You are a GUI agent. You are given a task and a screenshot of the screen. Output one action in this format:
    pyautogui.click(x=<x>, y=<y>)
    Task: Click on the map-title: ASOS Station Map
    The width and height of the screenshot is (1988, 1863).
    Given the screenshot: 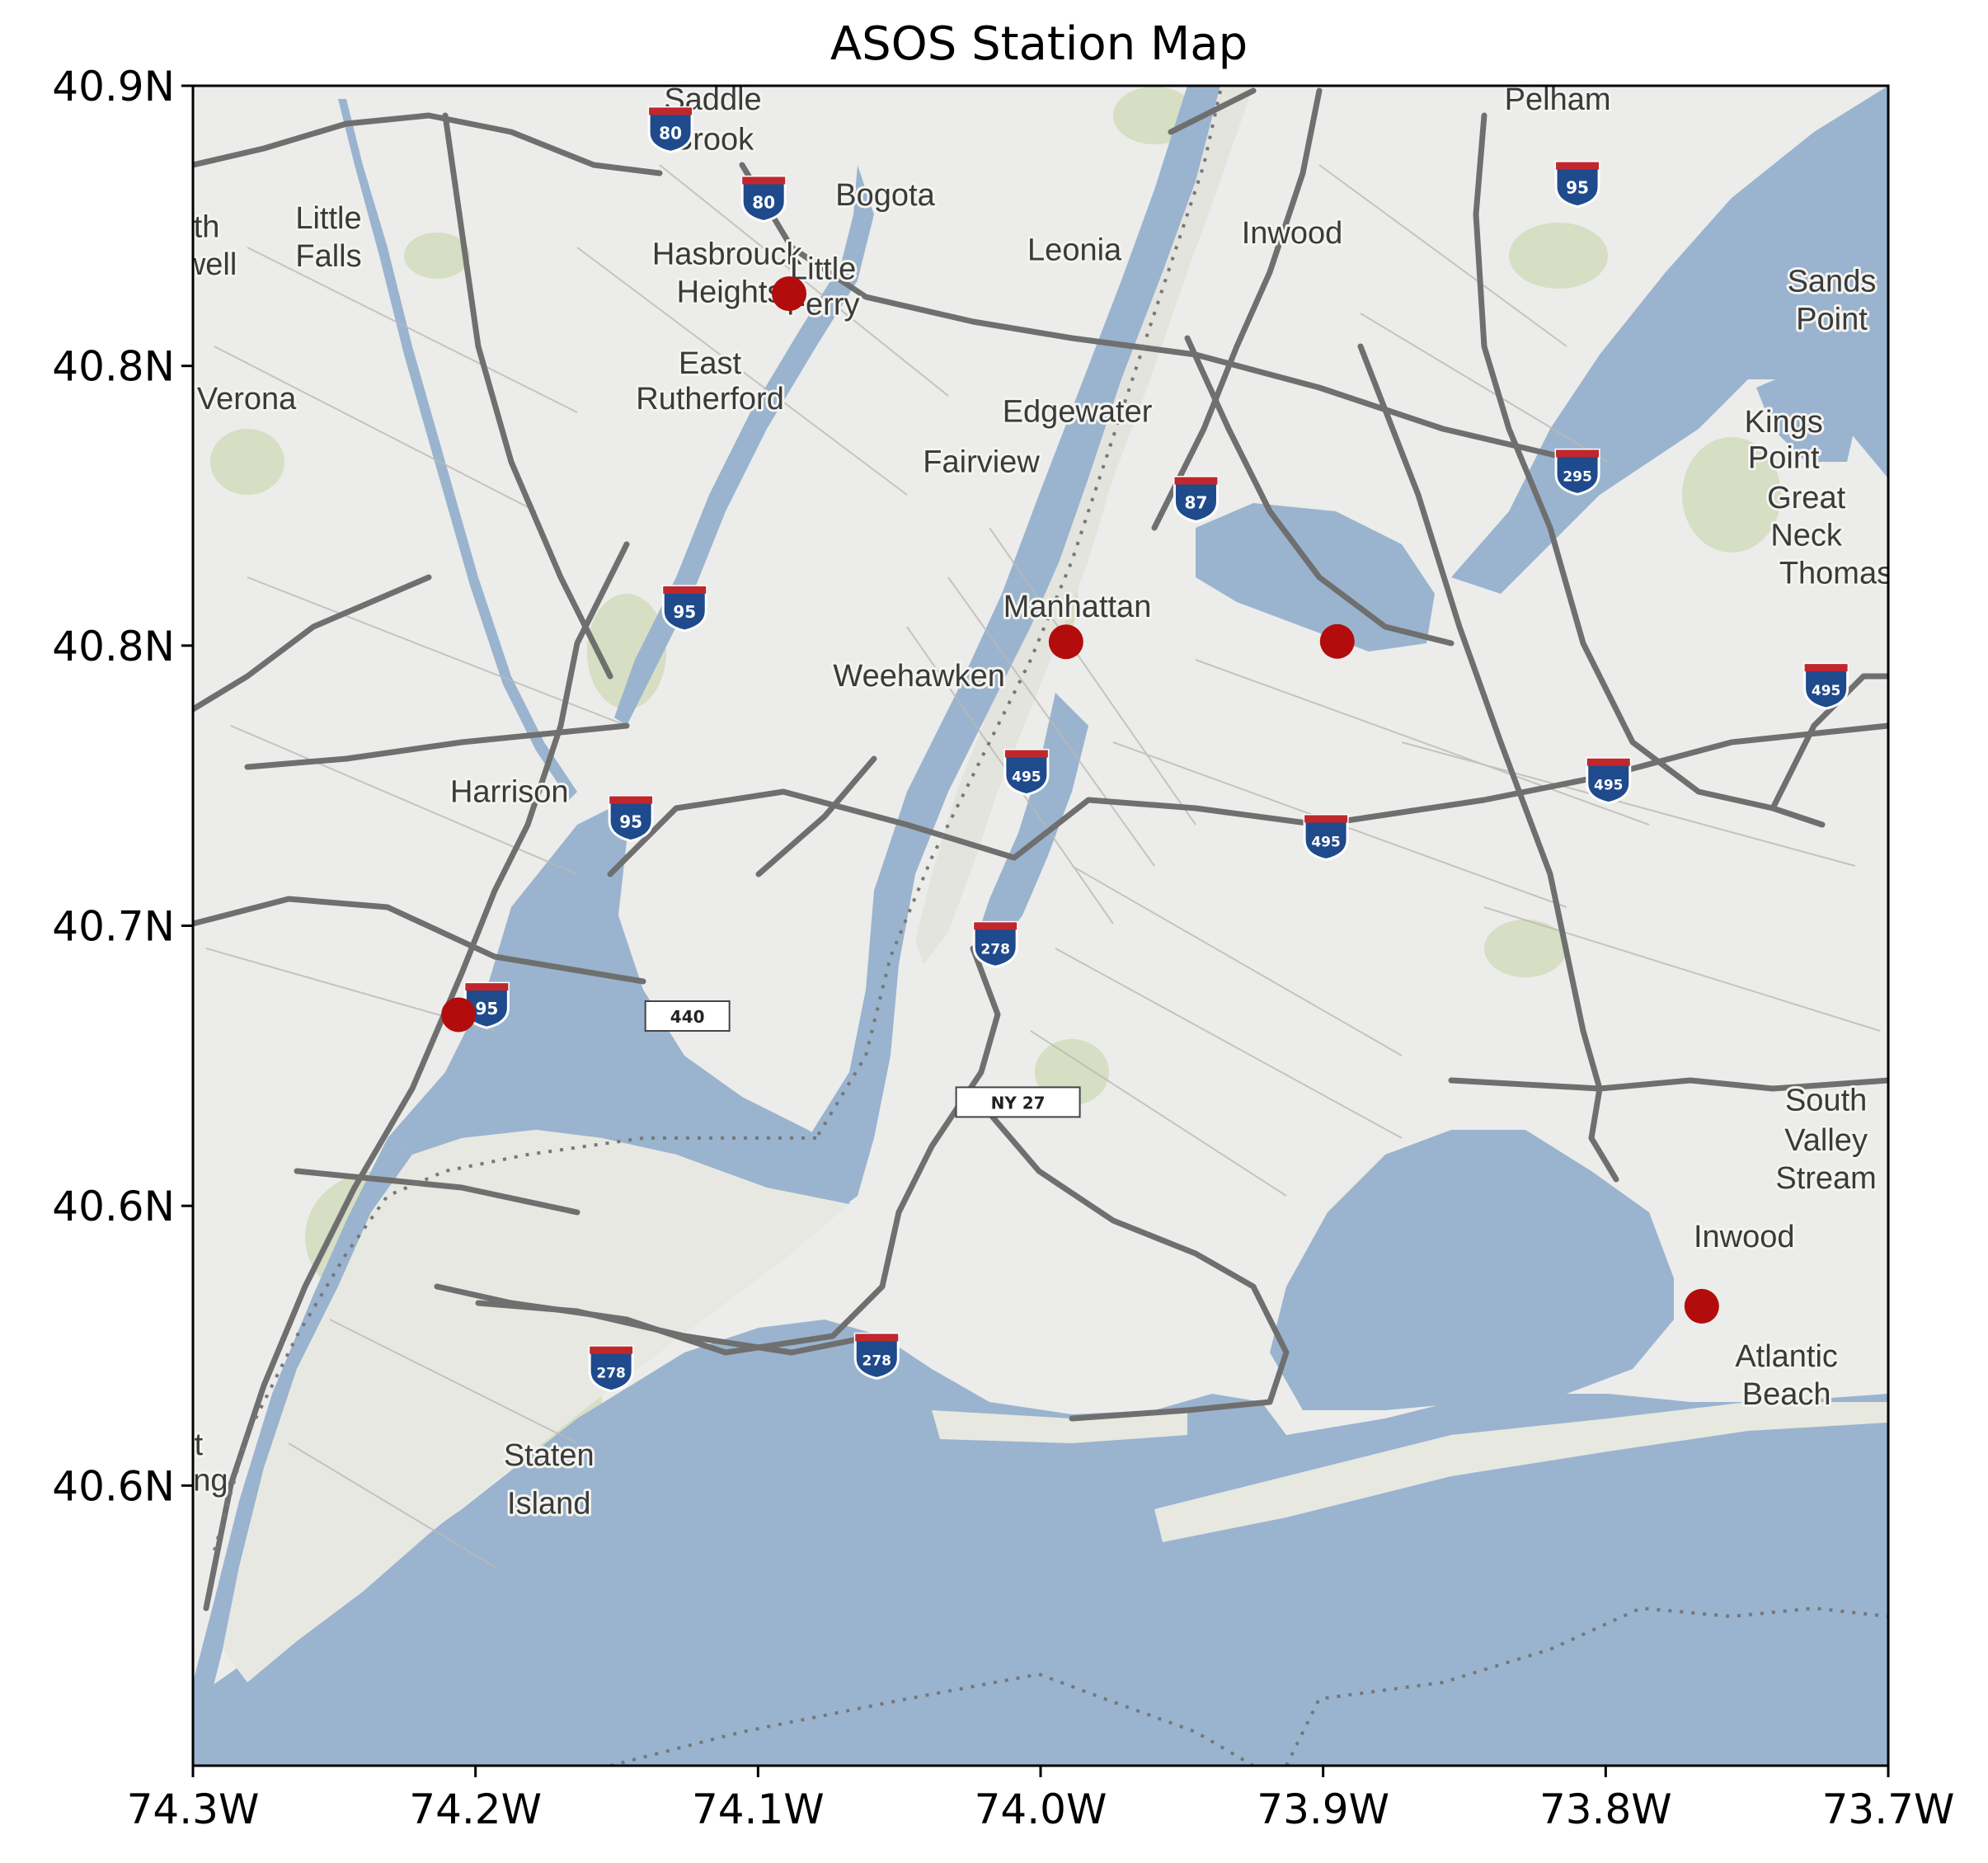 What is the action you would take?
    pyautogui.click(x=1039, y=44)
    